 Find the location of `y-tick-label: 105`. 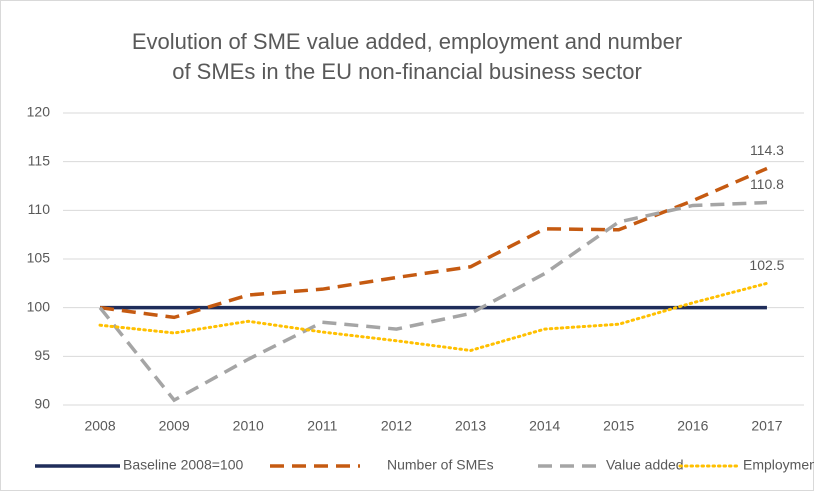

y-tick-label: 105 is located at coordinates (39, 258).